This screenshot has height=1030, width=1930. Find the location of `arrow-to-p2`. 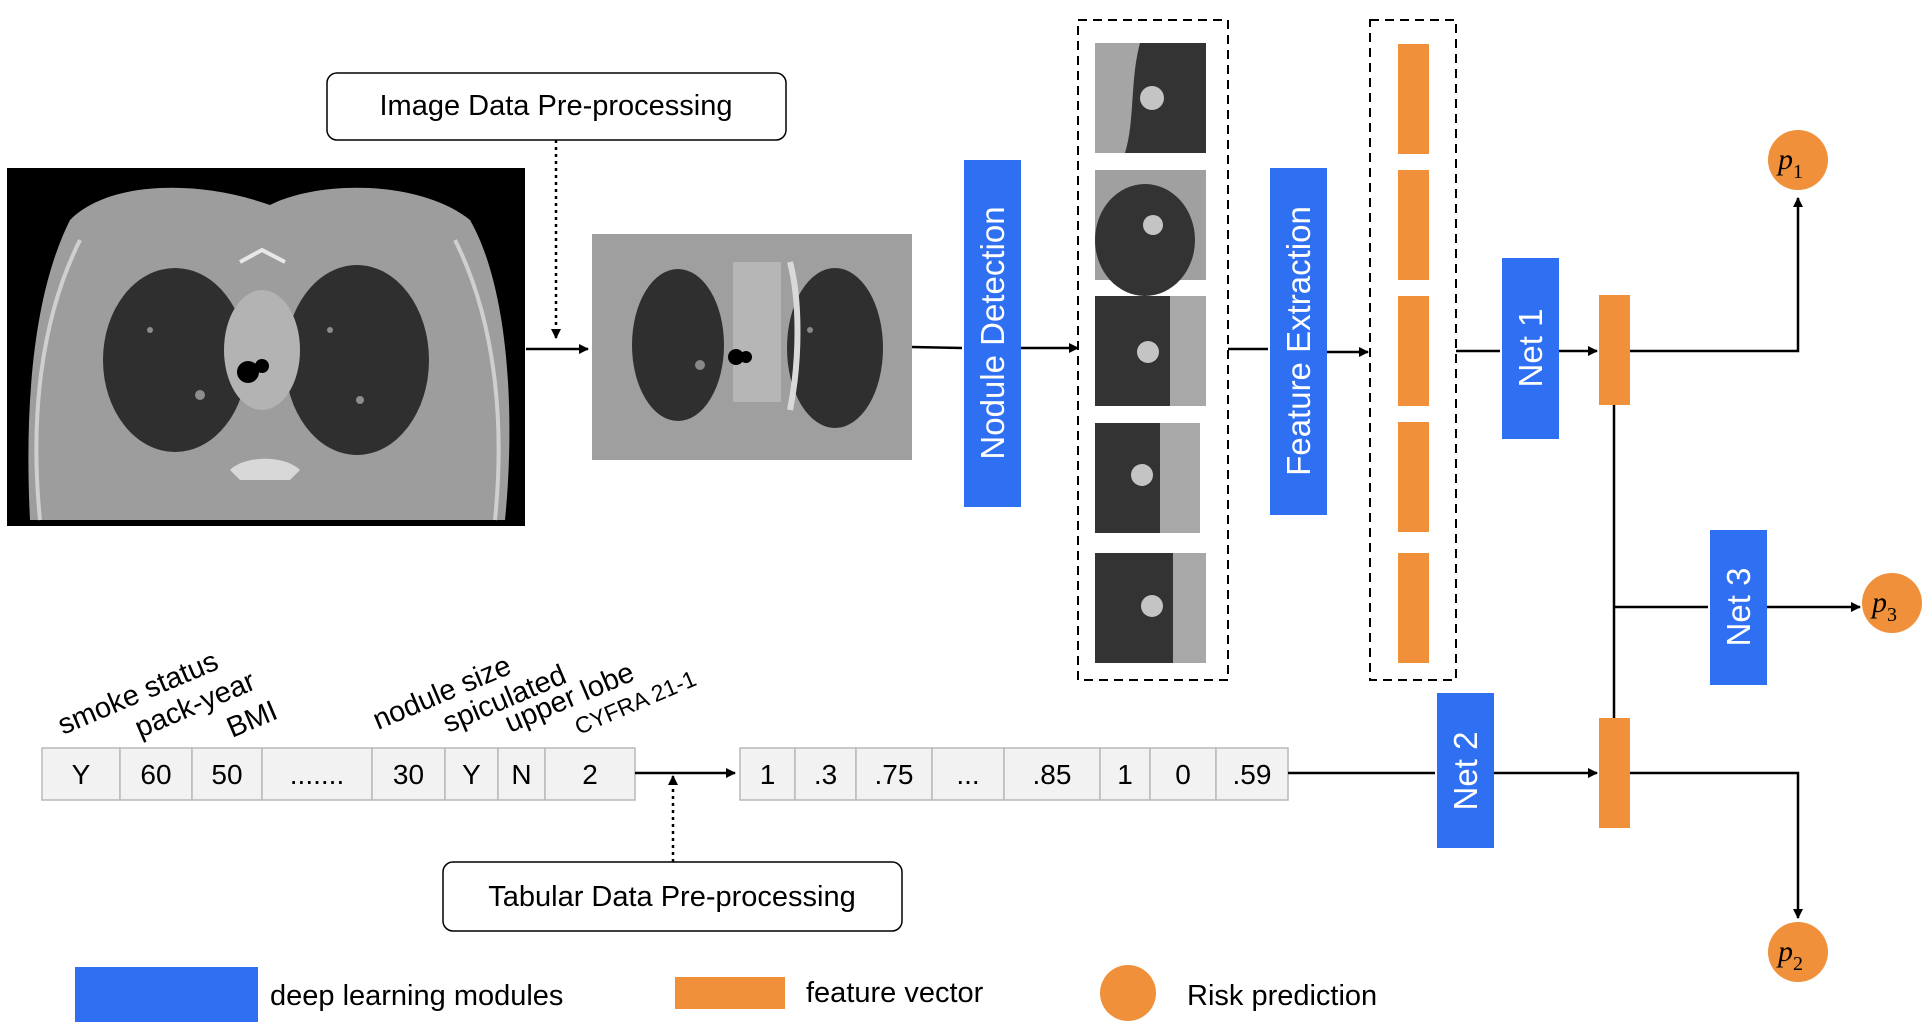

arrow-to-p2 is located at coordinates (1716, 845).